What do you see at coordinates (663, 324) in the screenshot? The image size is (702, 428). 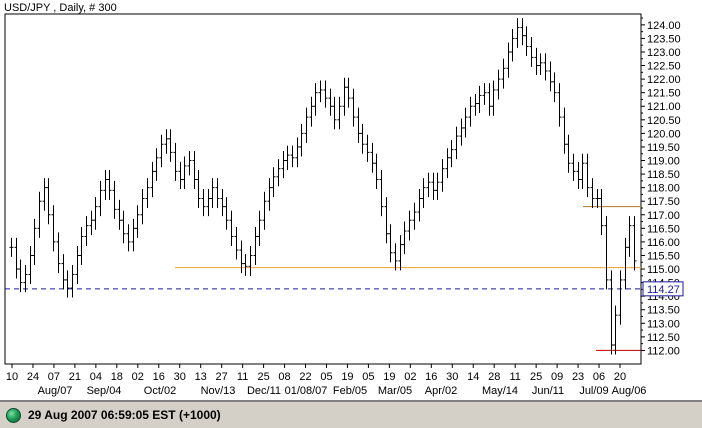 I see `y-tick-label: 113.00` at bounding box center [663, 324].